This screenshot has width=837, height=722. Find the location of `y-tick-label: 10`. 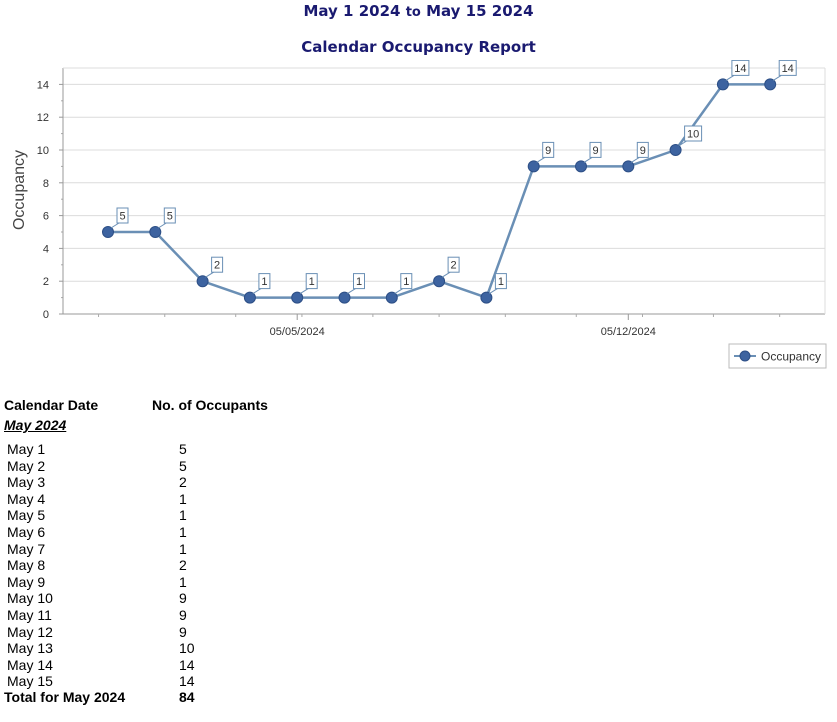

y-tick-label: 10 is located at coordinates (43, 151).